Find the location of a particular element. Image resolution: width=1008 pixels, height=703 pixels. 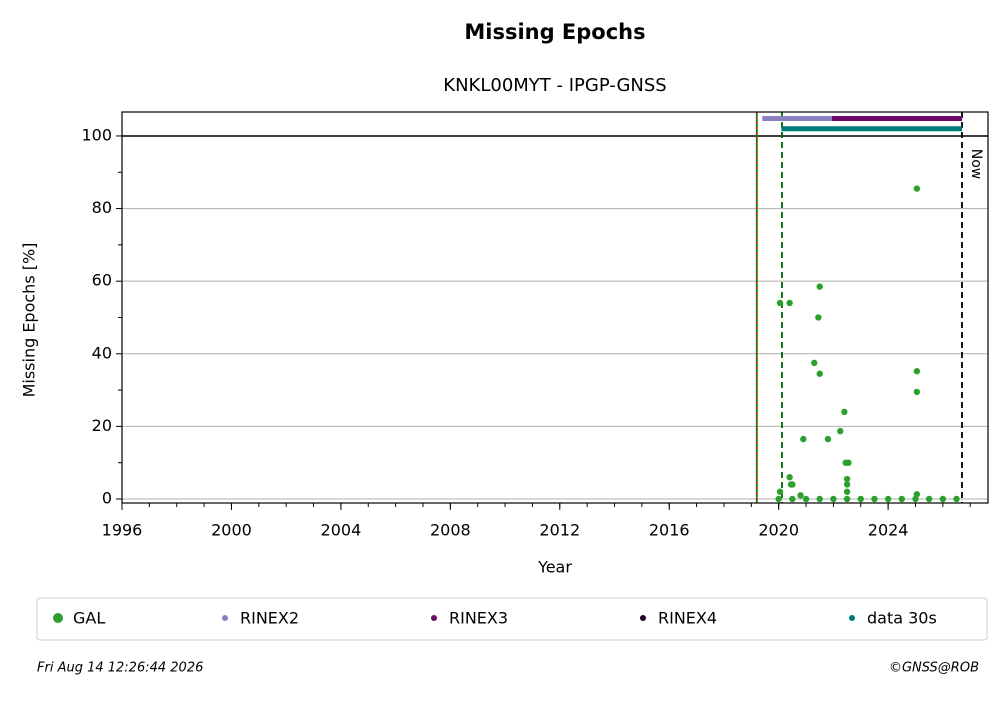

x-tick-label: 2004 is located at coordinates (341, 530).